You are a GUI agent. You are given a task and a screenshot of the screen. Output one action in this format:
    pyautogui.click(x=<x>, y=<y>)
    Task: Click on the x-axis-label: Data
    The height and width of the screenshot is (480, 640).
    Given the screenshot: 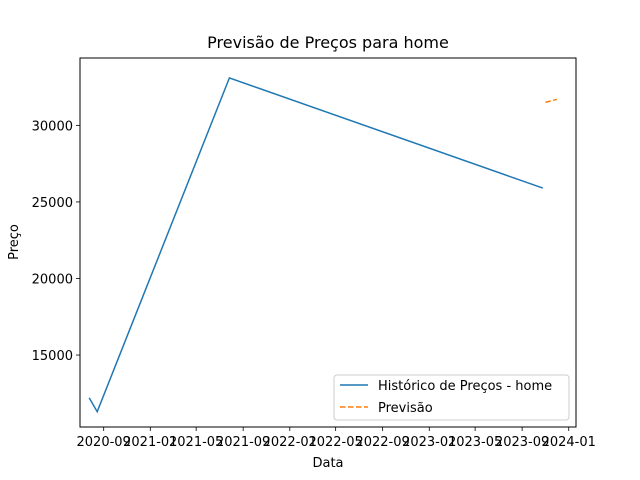 What is the action you would take?
    pyautogui.click(x=327, y=463)
    